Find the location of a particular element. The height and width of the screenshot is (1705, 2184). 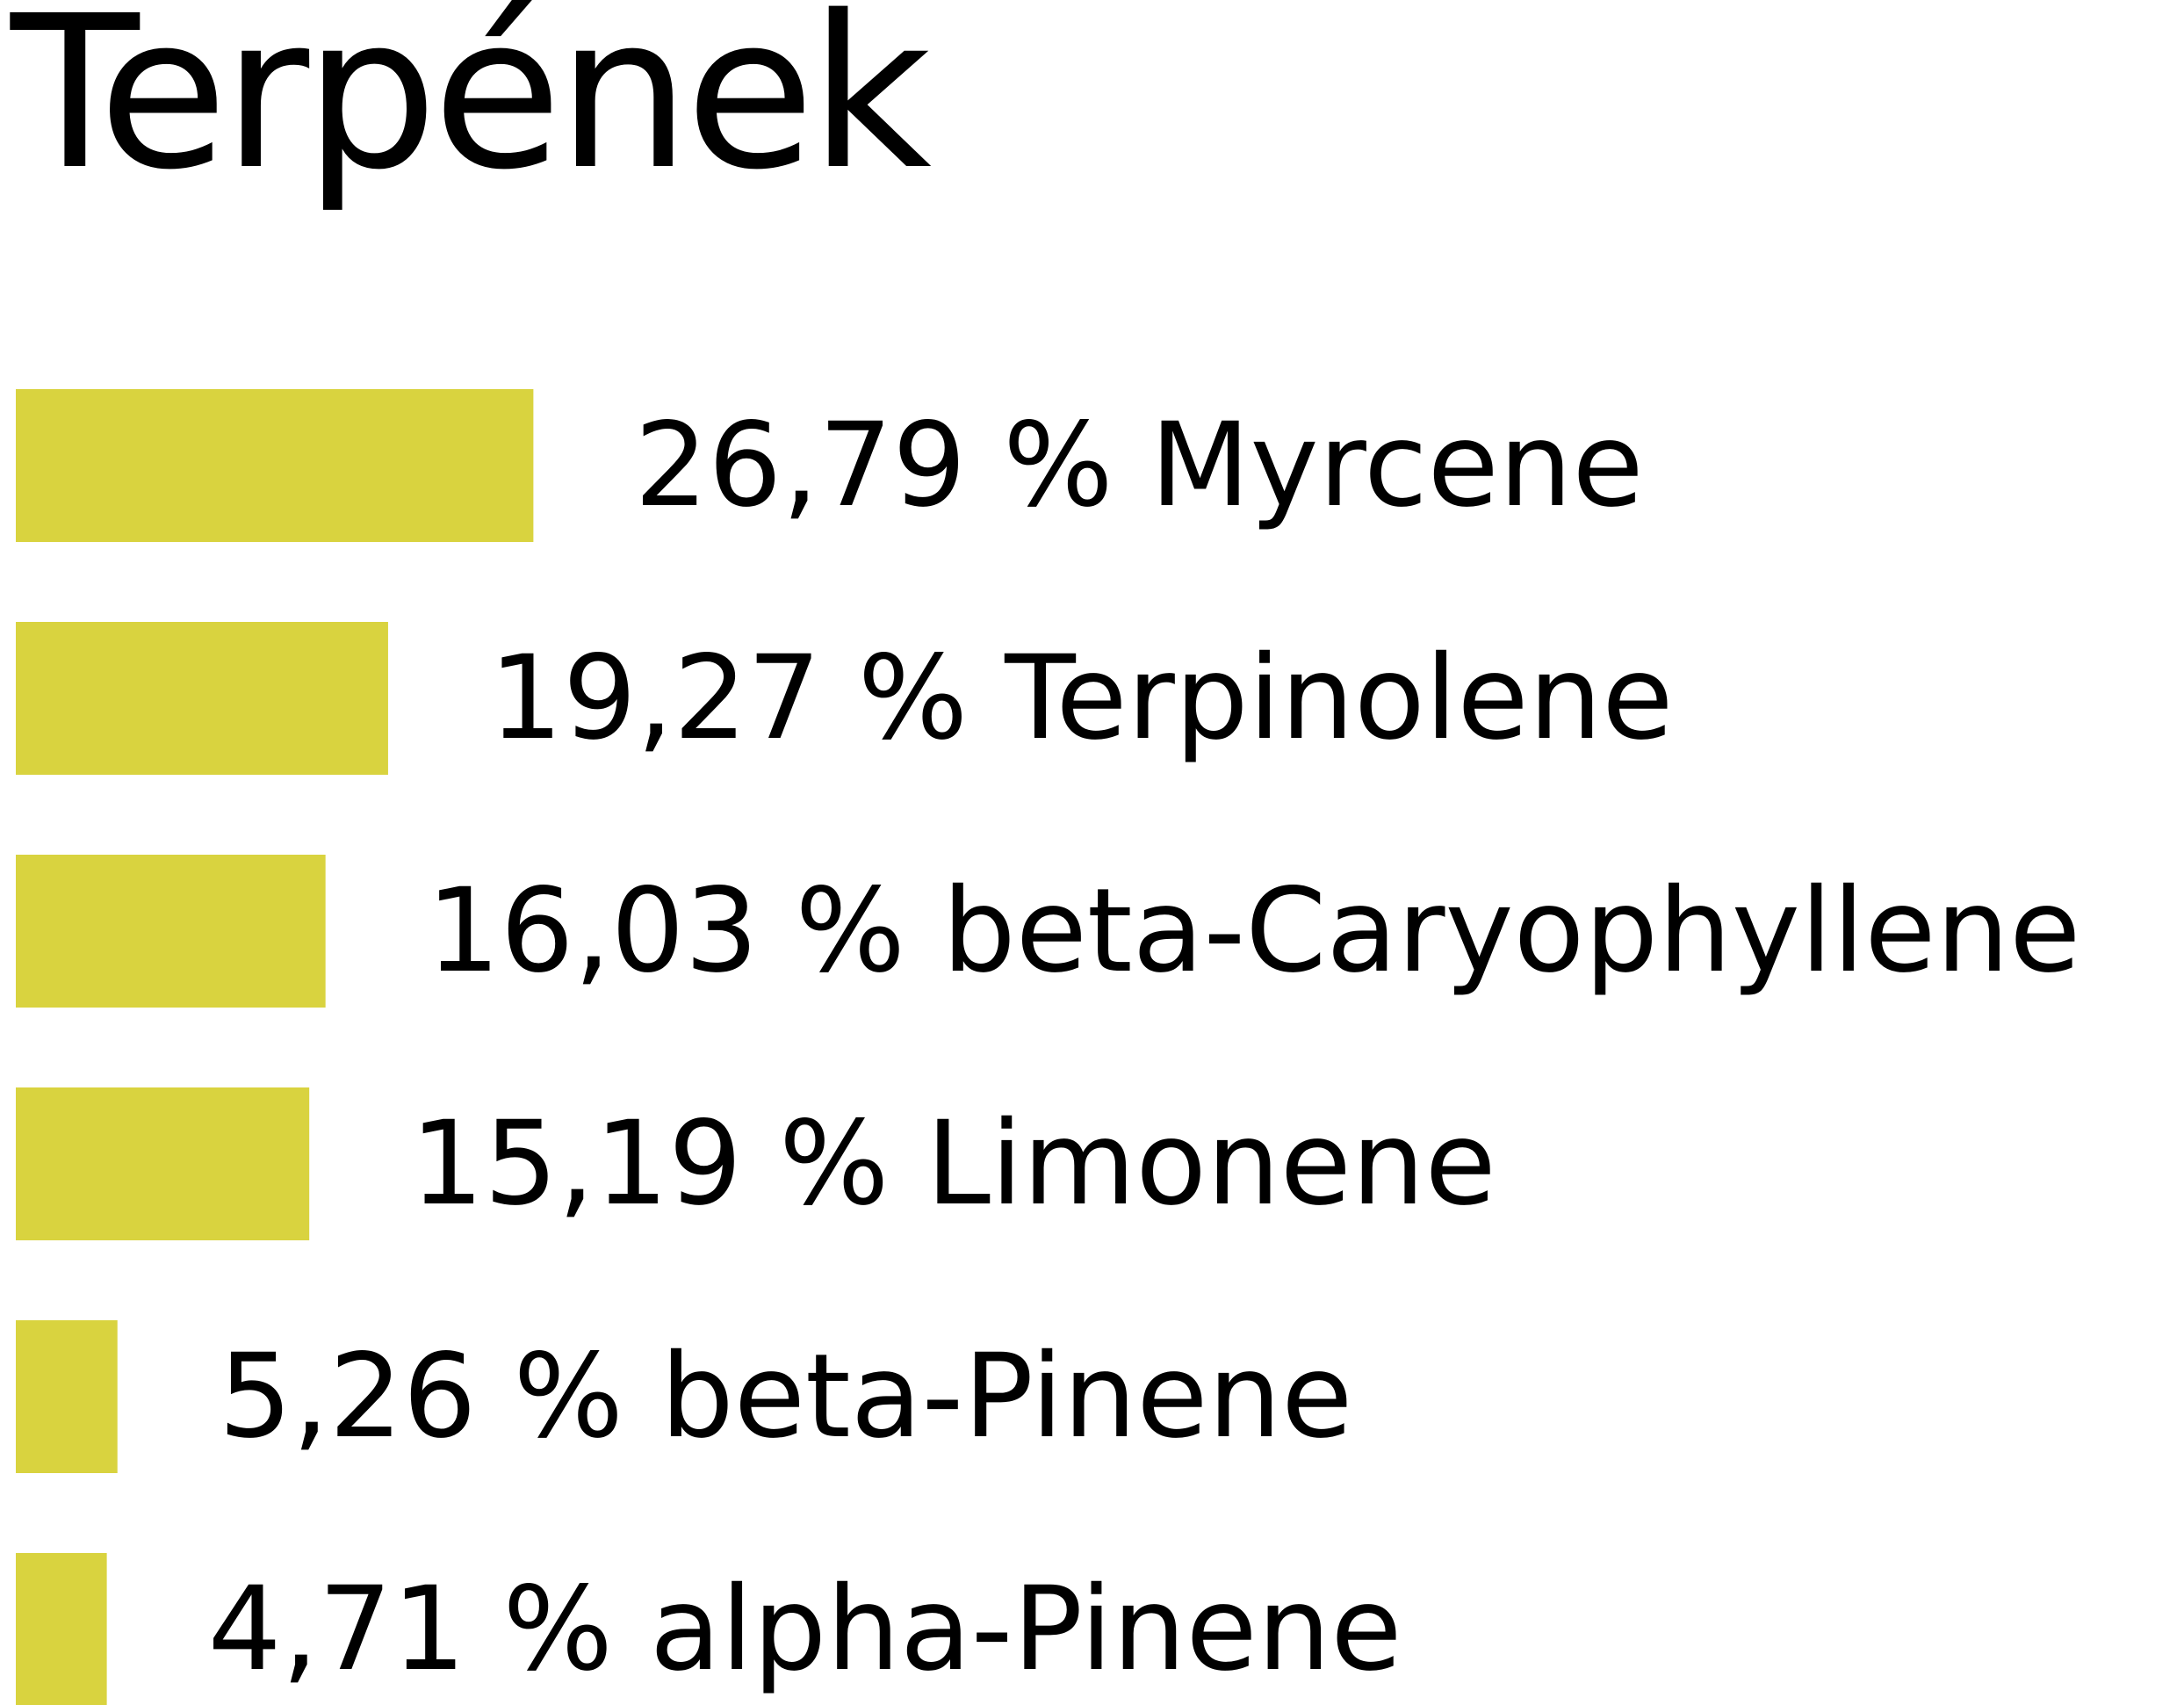

bar-limonene is located at coordinates (163, 1163).